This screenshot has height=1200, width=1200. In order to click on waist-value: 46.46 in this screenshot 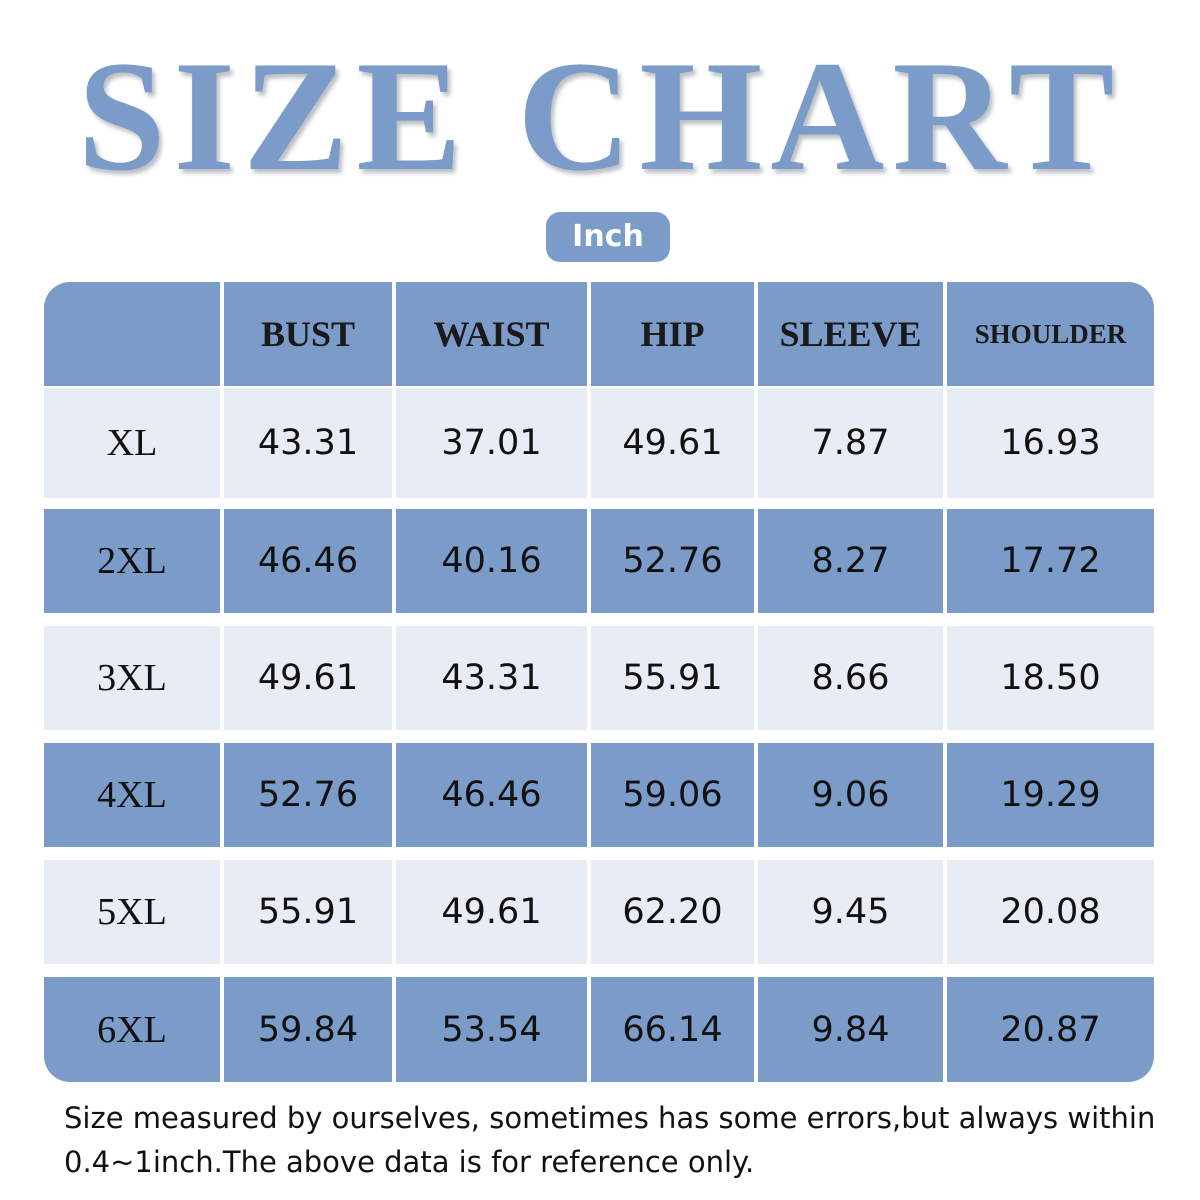, I will do `click(491, 795)`.